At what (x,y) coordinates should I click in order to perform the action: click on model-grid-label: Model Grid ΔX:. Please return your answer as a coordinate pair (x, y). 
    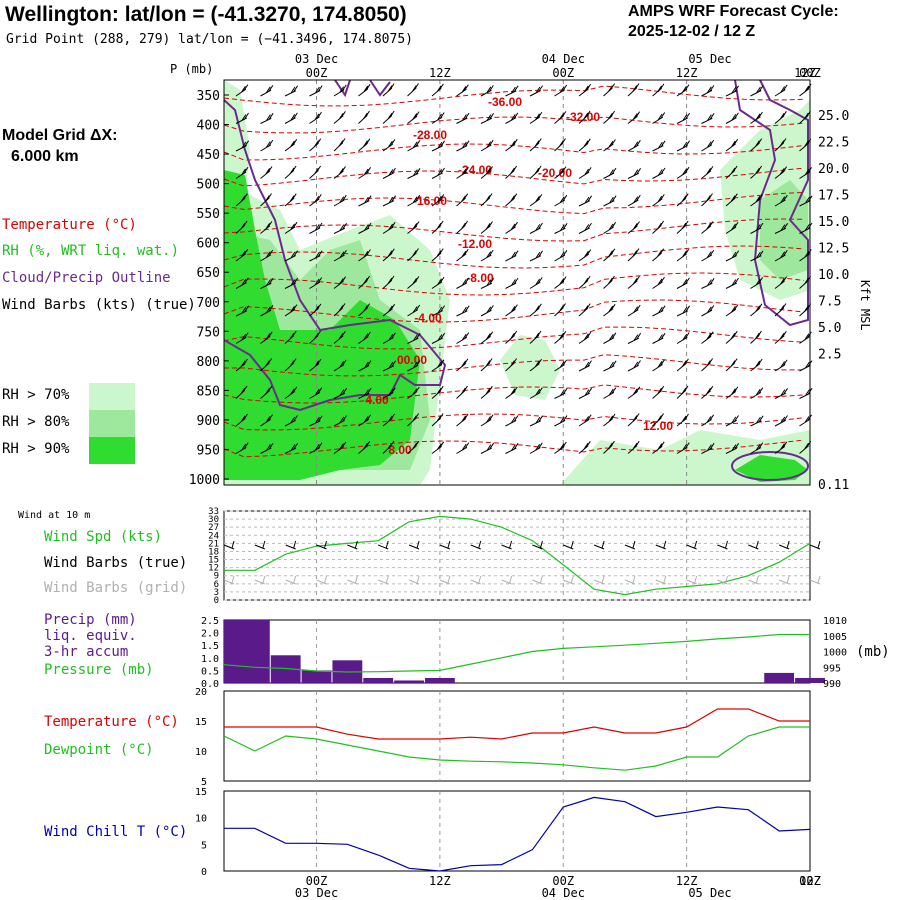
    Looking at the image, I should click on (60, 135).